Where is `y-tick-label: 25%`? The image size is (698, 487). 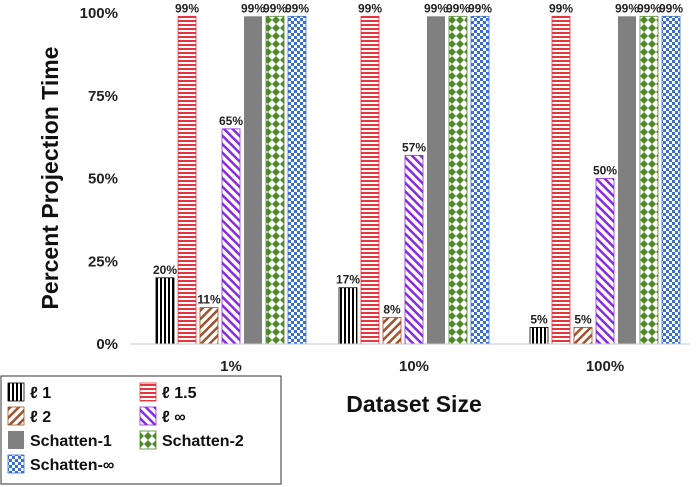
y-tick-label: 25% is located at coordinates (103, 261).